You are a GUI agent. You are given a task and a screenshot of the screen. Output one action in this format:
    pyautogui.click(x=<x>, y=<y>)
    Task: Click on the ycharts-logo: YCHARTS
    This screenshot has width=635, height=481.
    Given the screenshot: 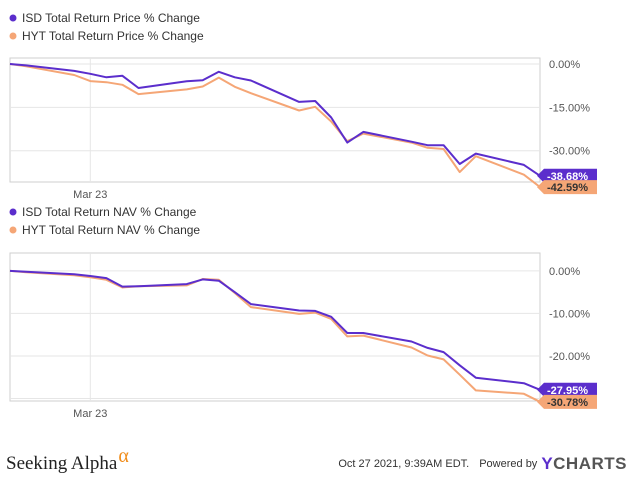 What is the action you would take?
    pyautogui.click(x=584, y=464)
    